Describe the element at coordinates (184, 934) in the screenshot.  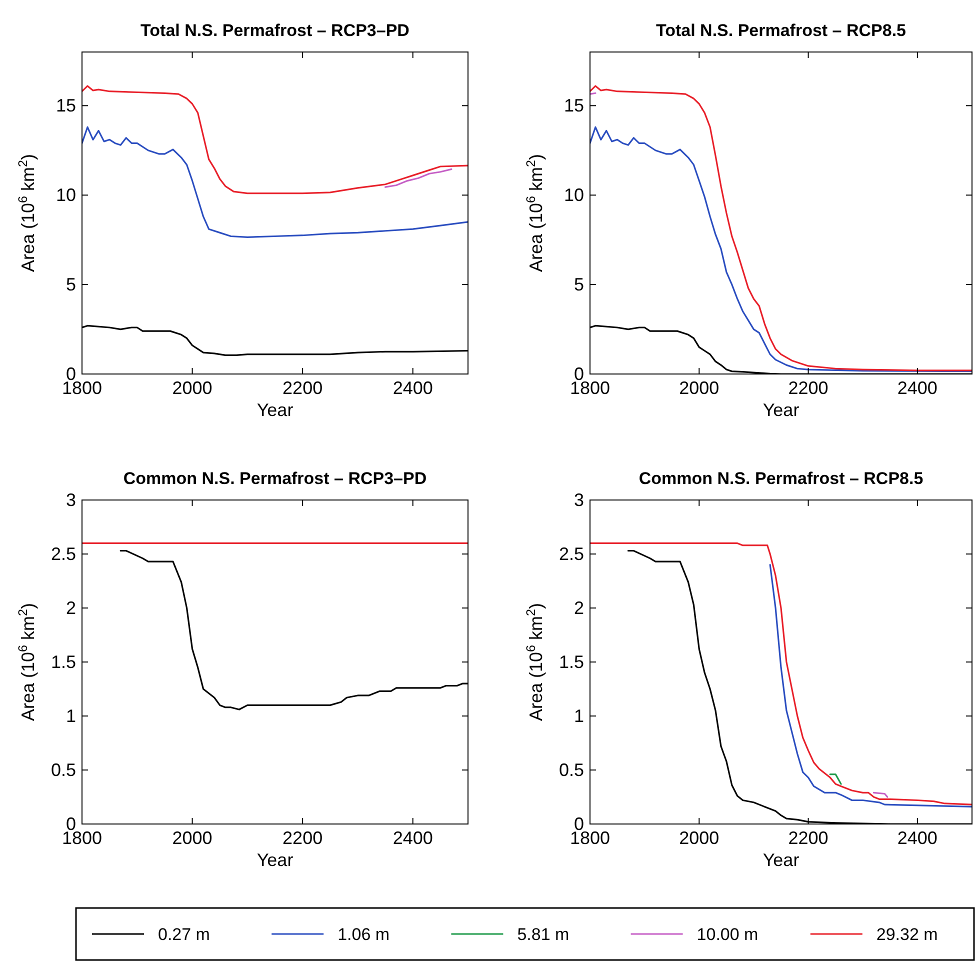
I see `legend-label: 0.27 m` at that location.